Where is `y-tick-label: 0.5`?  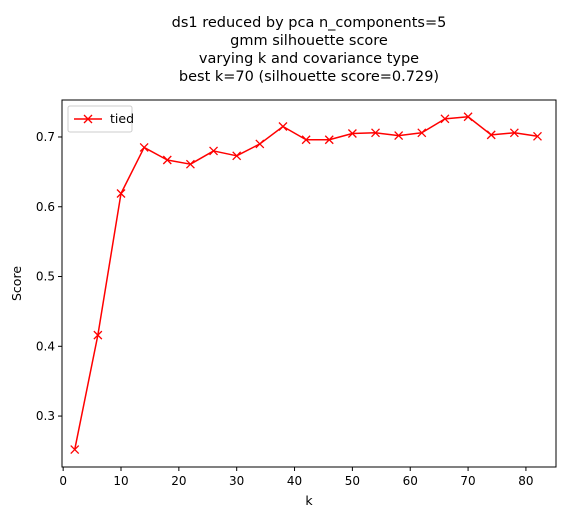
y-tick-label: 0.5 is located at coordinates (45, 277).